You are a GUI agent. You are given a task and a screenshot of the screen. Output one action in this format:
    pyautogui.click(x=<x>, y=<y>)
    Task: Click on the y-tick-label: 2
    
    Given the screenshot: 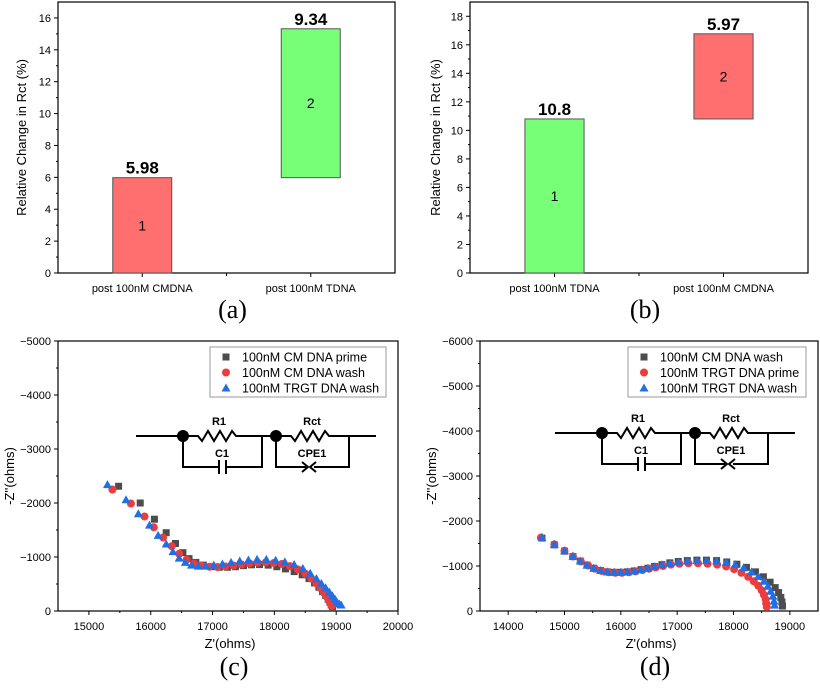 What is the action you would take?
    pyautogui.click(x=460, y=245)
    